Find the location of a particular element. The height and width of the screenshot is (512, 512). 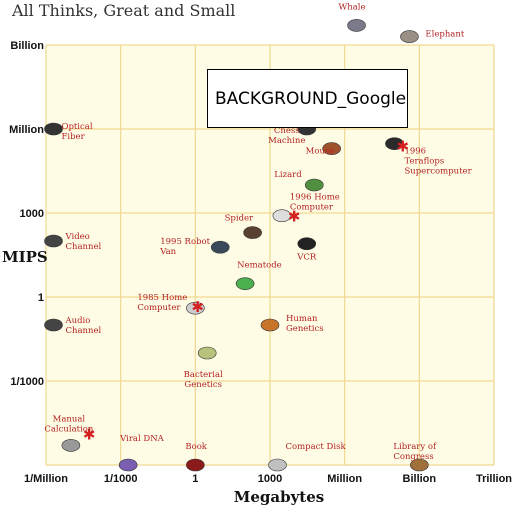

spider-icon is located at coordinates (252, 232).